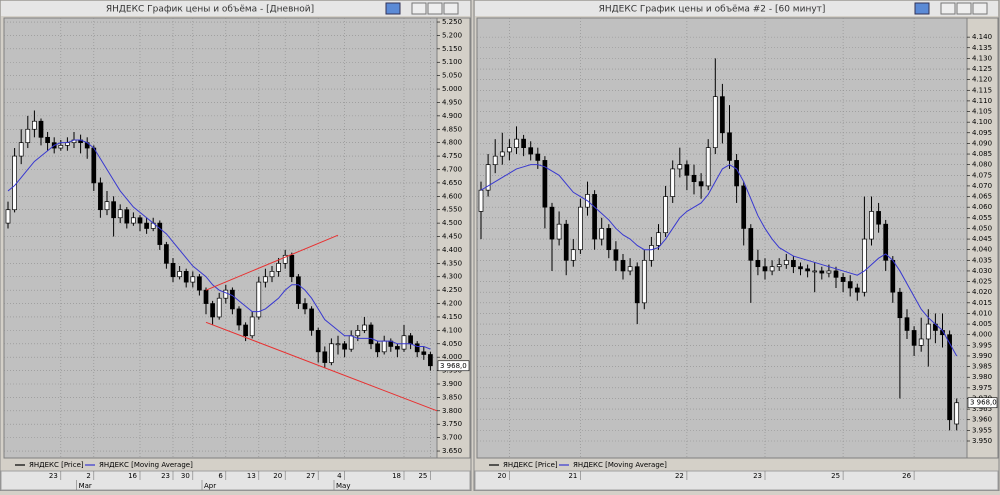  Describe the element at coordinates (452, 143) in the screenshot. I see `y-tick-label: 4.800` at that location.